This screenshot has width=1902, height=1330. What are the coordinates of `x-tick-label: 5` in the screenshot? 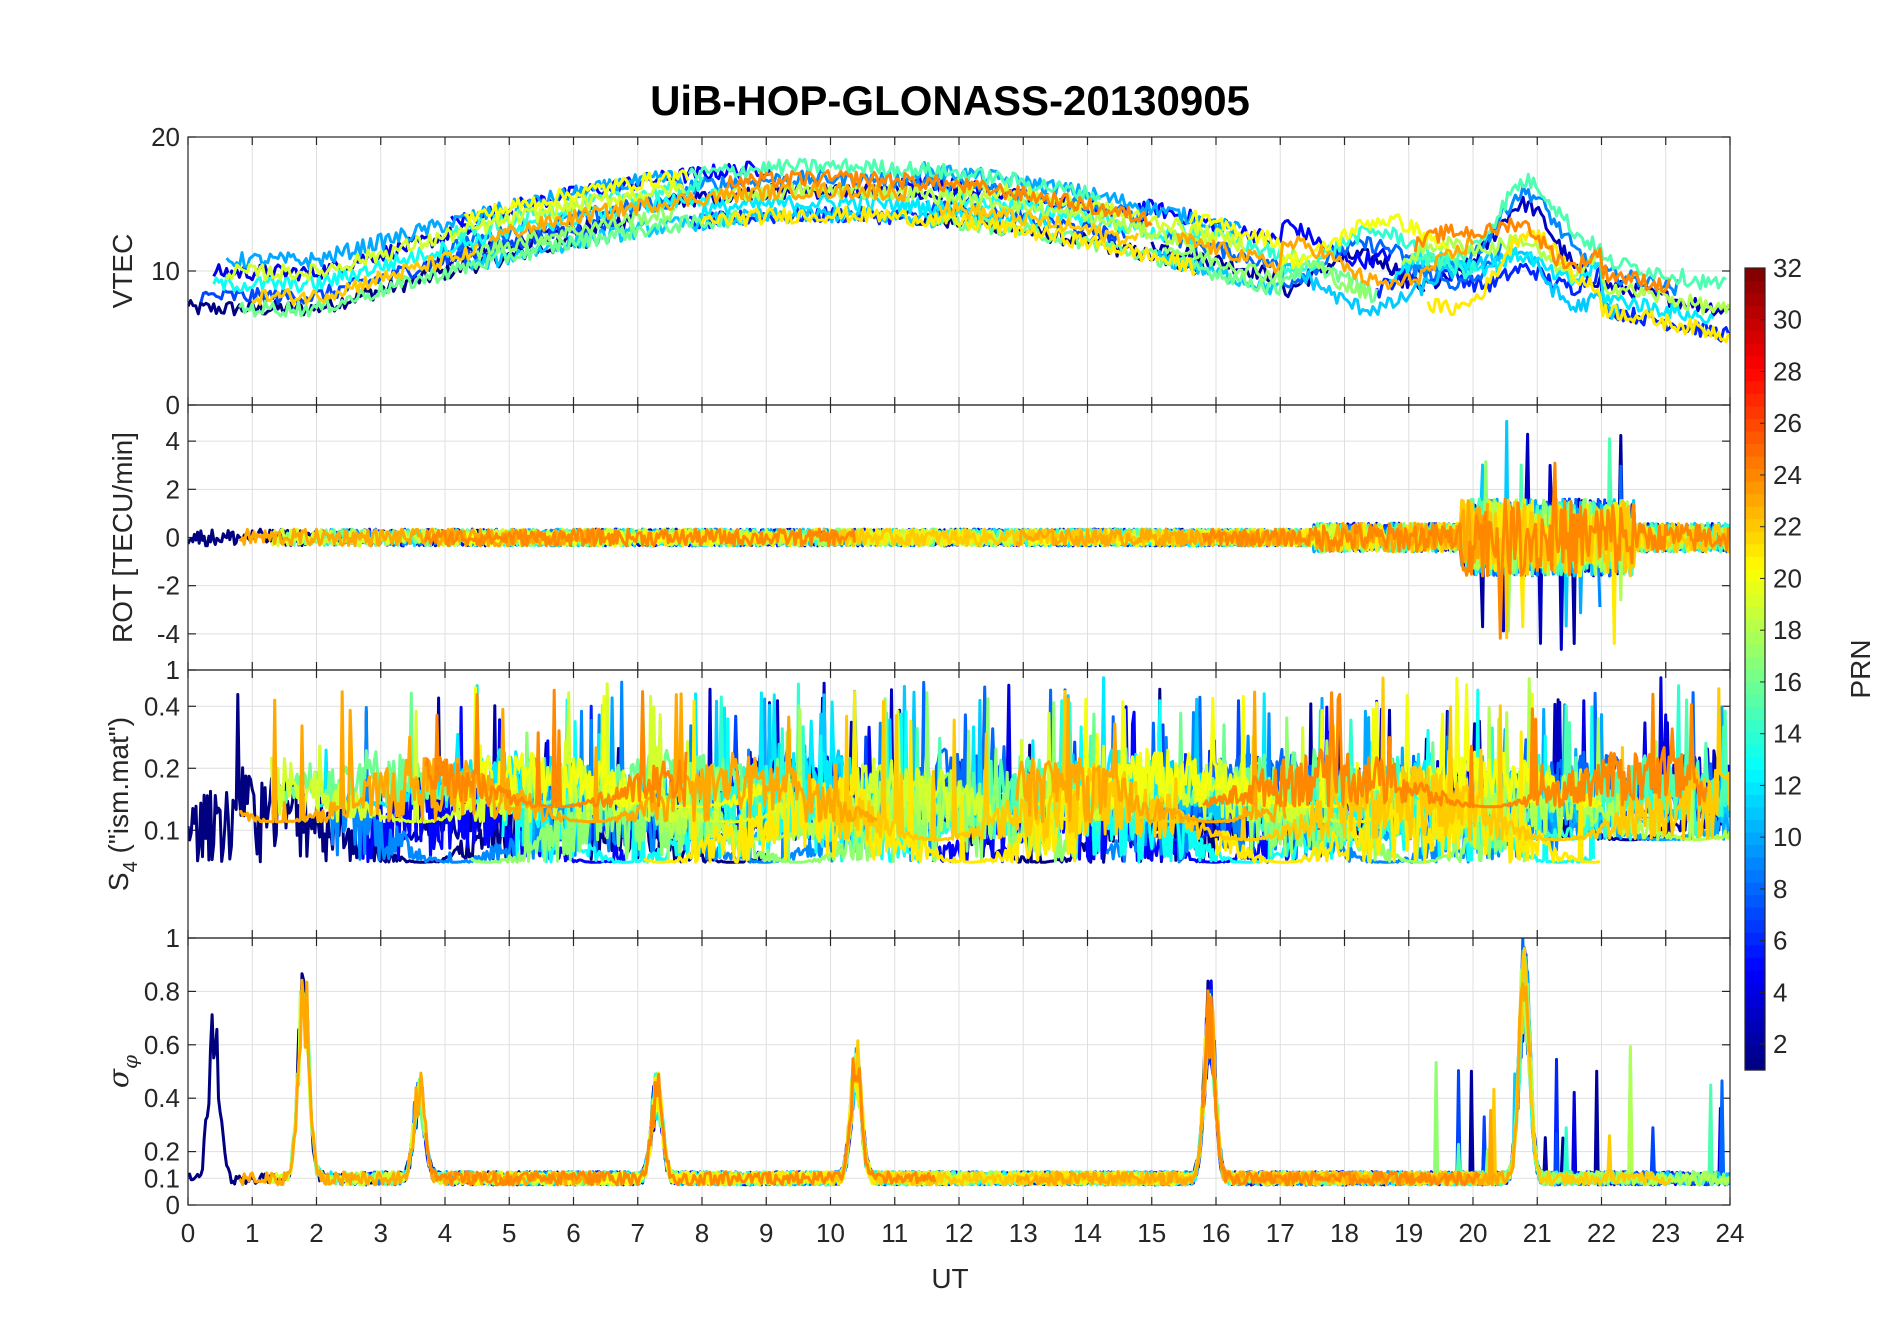 It's located at (509, 1233).